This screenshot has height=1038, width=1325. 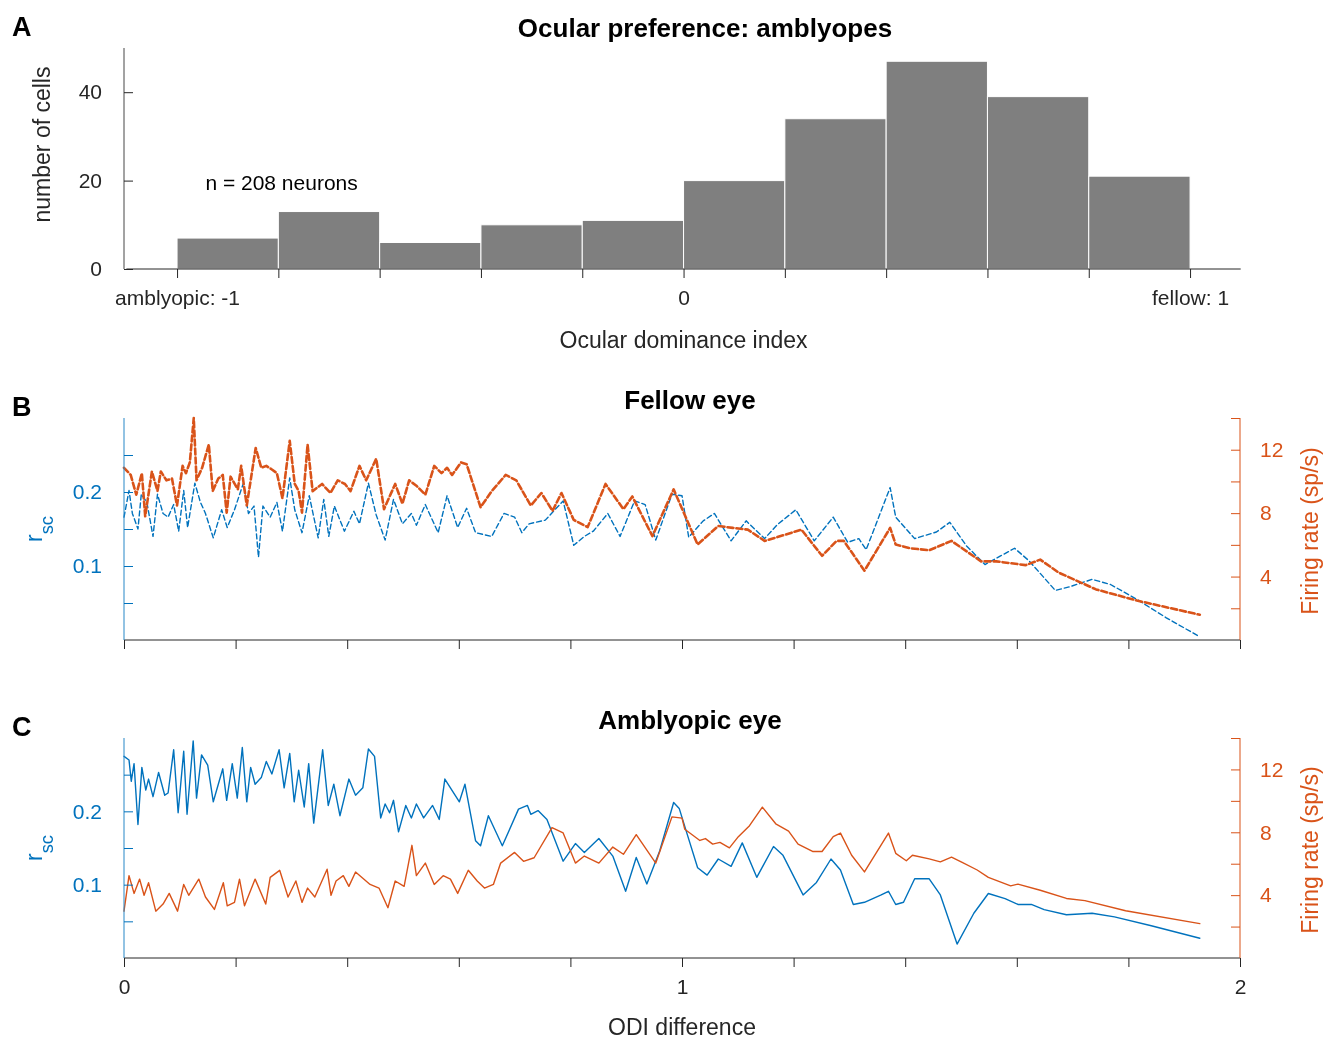 I want to click on annotation: n = 208 neurons, so click(x=281, y=182).